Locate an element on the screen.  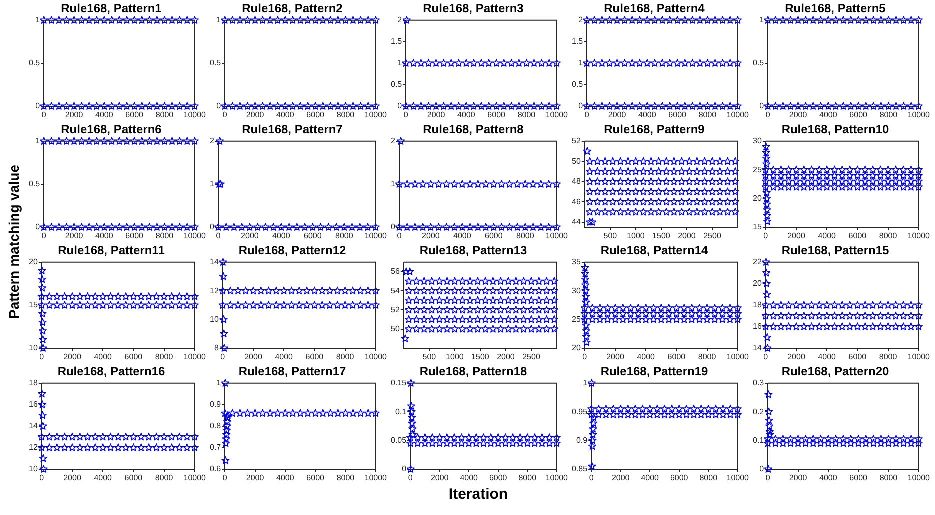
y-tick-label: 0.1 is located at coordinates (401, 411).